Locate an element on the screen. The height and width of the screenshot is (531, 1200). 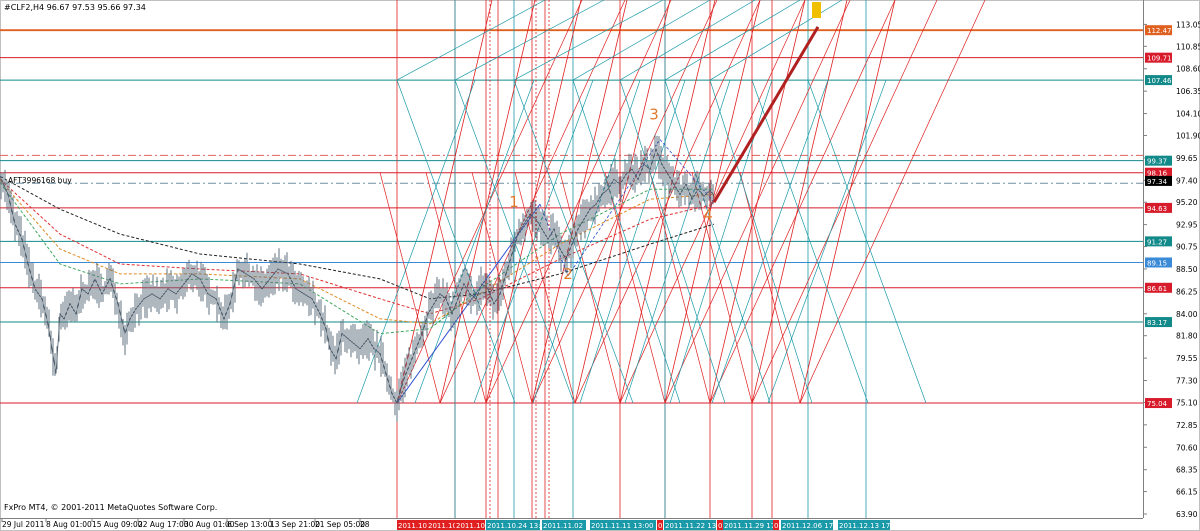
time-marker-label: 2011.11.02 12:00 is located at coordinates (574, 526).